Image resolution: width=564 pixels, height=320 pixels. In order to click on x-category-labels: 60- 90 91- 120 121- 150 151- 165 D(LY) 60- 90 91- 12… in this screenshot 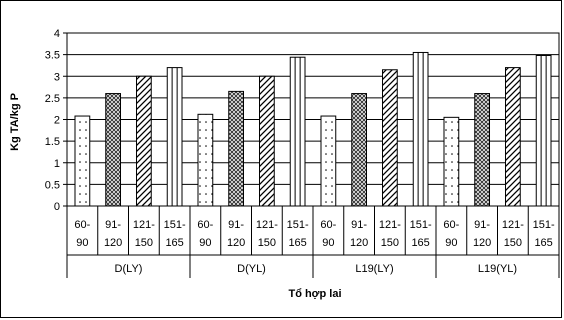, I will do `click(314, 247)`.